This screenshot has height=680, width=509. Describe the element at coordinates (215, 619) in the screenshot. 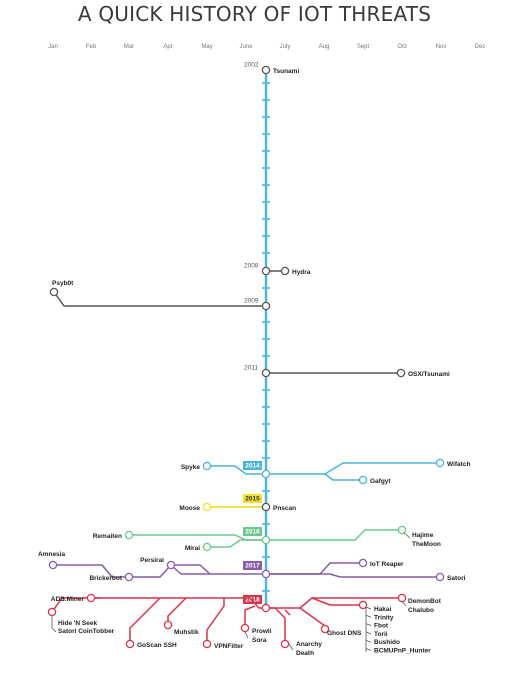

I see `vpnfilter-route` at that location.